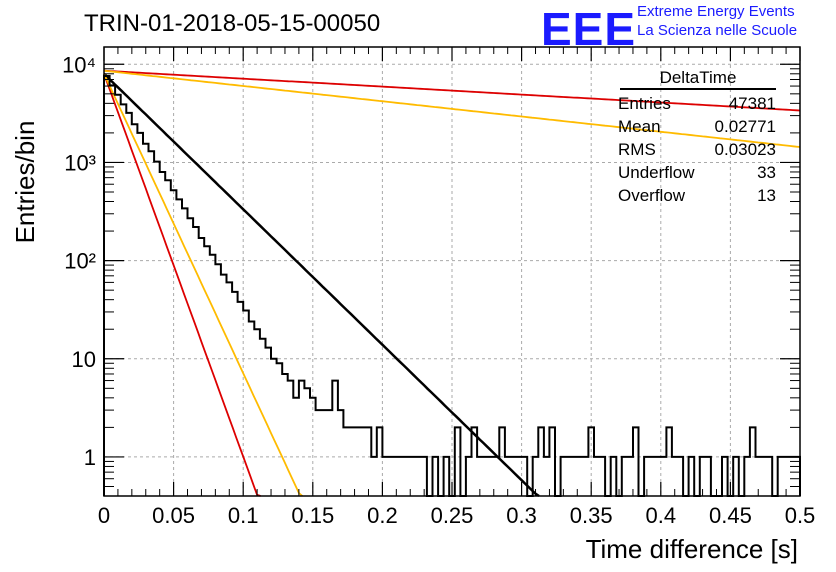 Image resolution: width=836 pixels, height=572 pixels. I want to click on logo-subtitle-2: La Scienza nelle Scuole, so click(717, 30).